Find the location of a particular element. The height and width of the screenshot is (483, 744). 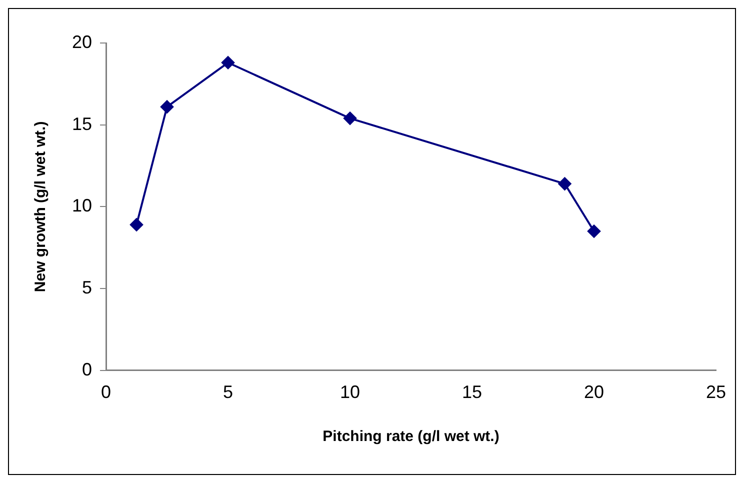

x-tick-label: 20 is located at coordinates (594, 392).